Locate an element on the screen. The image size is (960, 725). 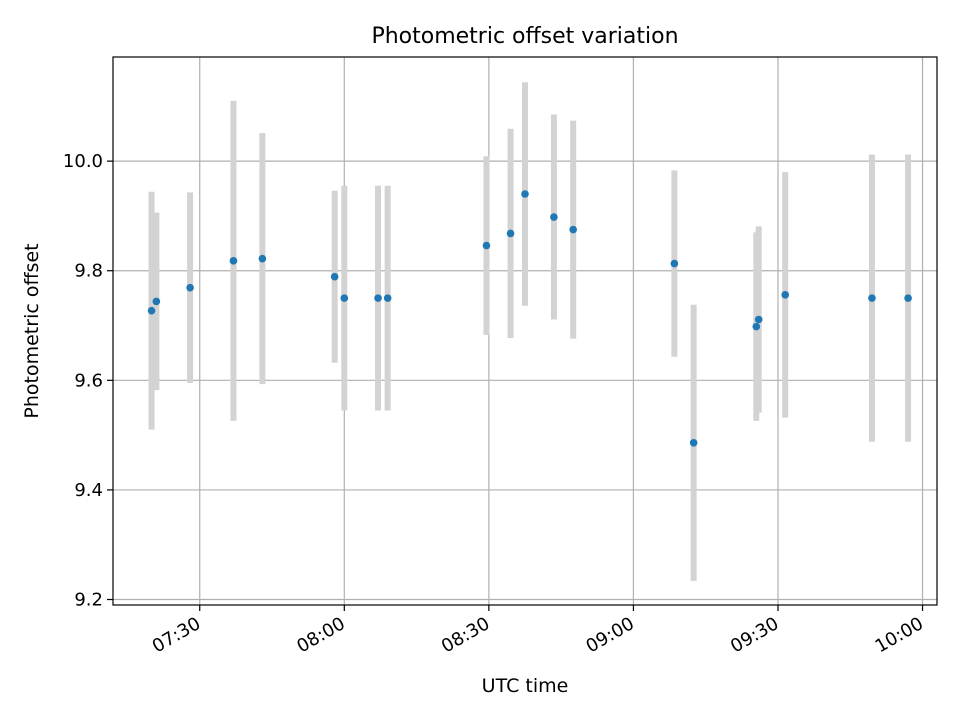
y-tick-label: 9.4 is located at coordinates (88, 490).